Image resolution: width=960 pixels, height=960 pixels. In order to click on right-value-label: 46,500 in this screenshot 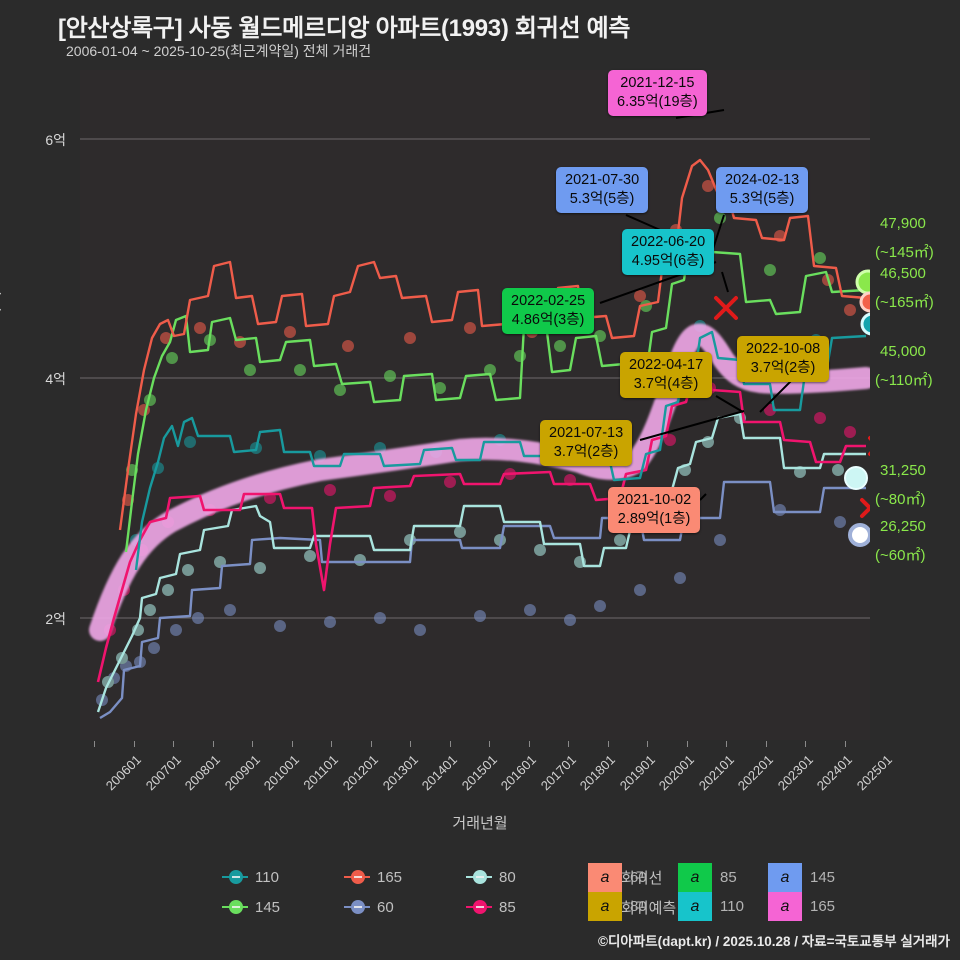, I will do `click(903, 273)`.